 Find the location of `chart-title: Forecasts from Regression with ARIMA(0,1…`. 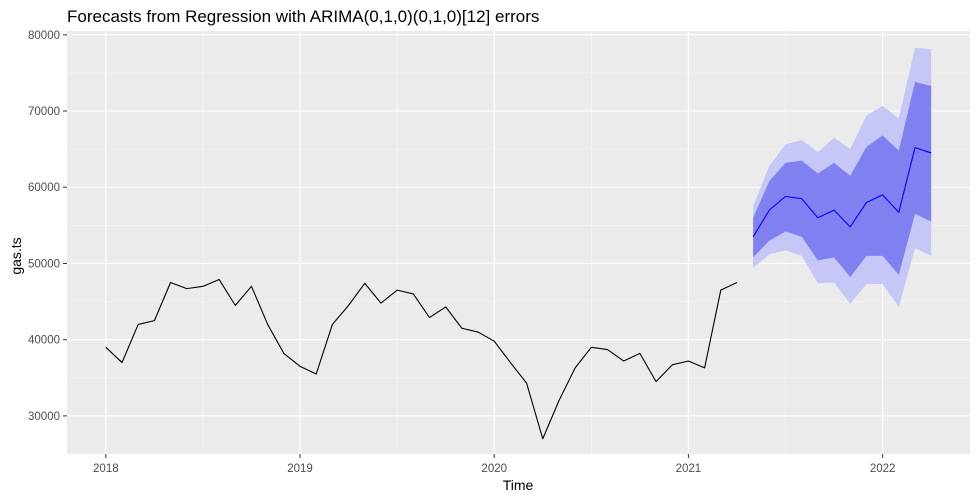

chart-title: Forecasts from Regression with ARIMA(0,1… is located at coordinates (303, 16).